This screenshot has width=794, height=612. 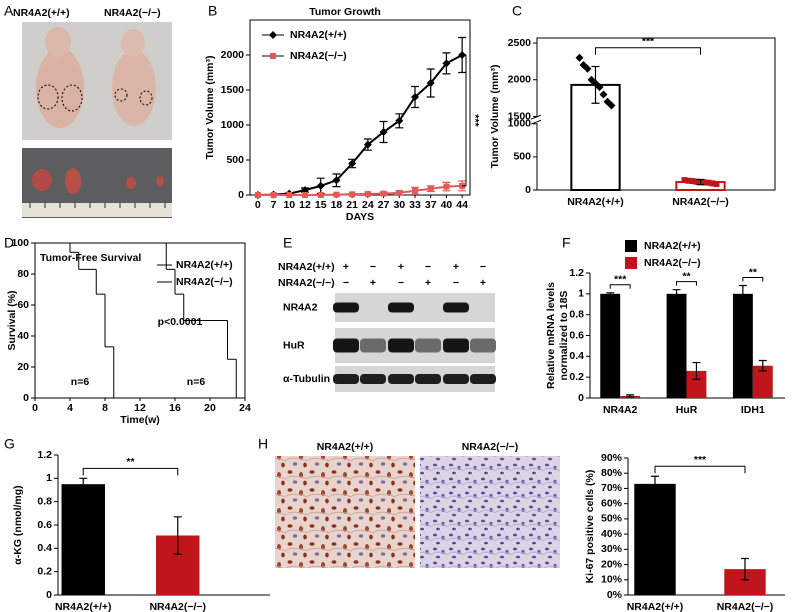 What do you see at coordinates (656, 114) in the screenshot?
I see `plot-frame` at bounding box center [656, 114].